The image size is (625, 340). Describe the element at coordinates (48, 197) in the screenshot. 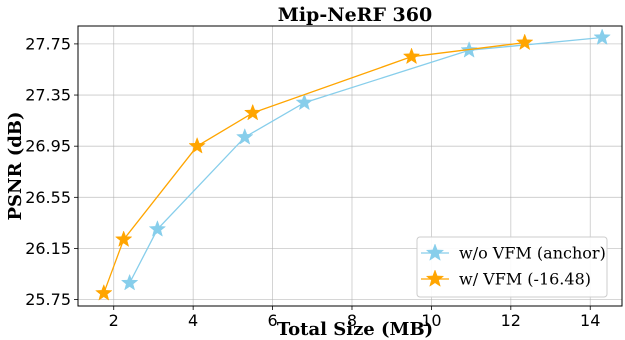

I see `y-tick-label: 26.55` at that location.